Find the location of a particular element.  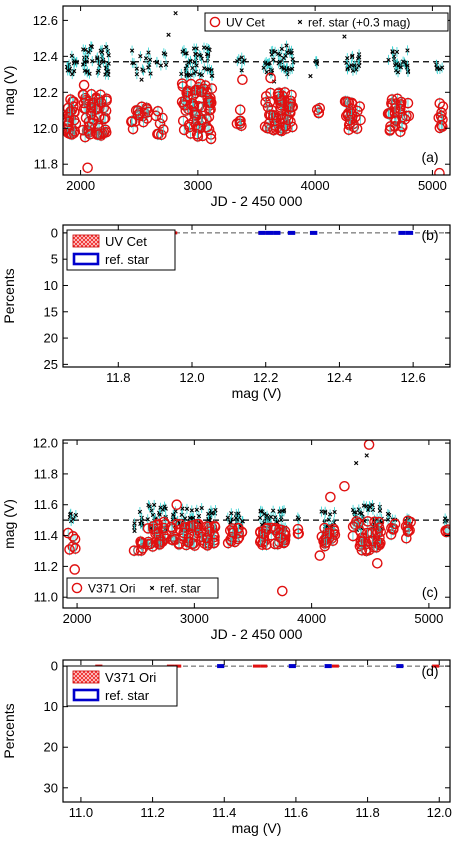

legend-label-reference-a: ref. star (+0.3 mag) is located at coordinates (359, 23).